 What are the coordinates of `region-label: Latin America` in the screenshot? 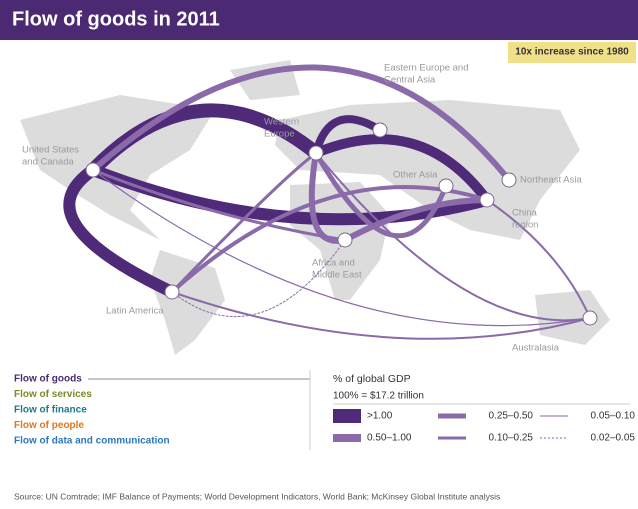 It's located at (135, 311).